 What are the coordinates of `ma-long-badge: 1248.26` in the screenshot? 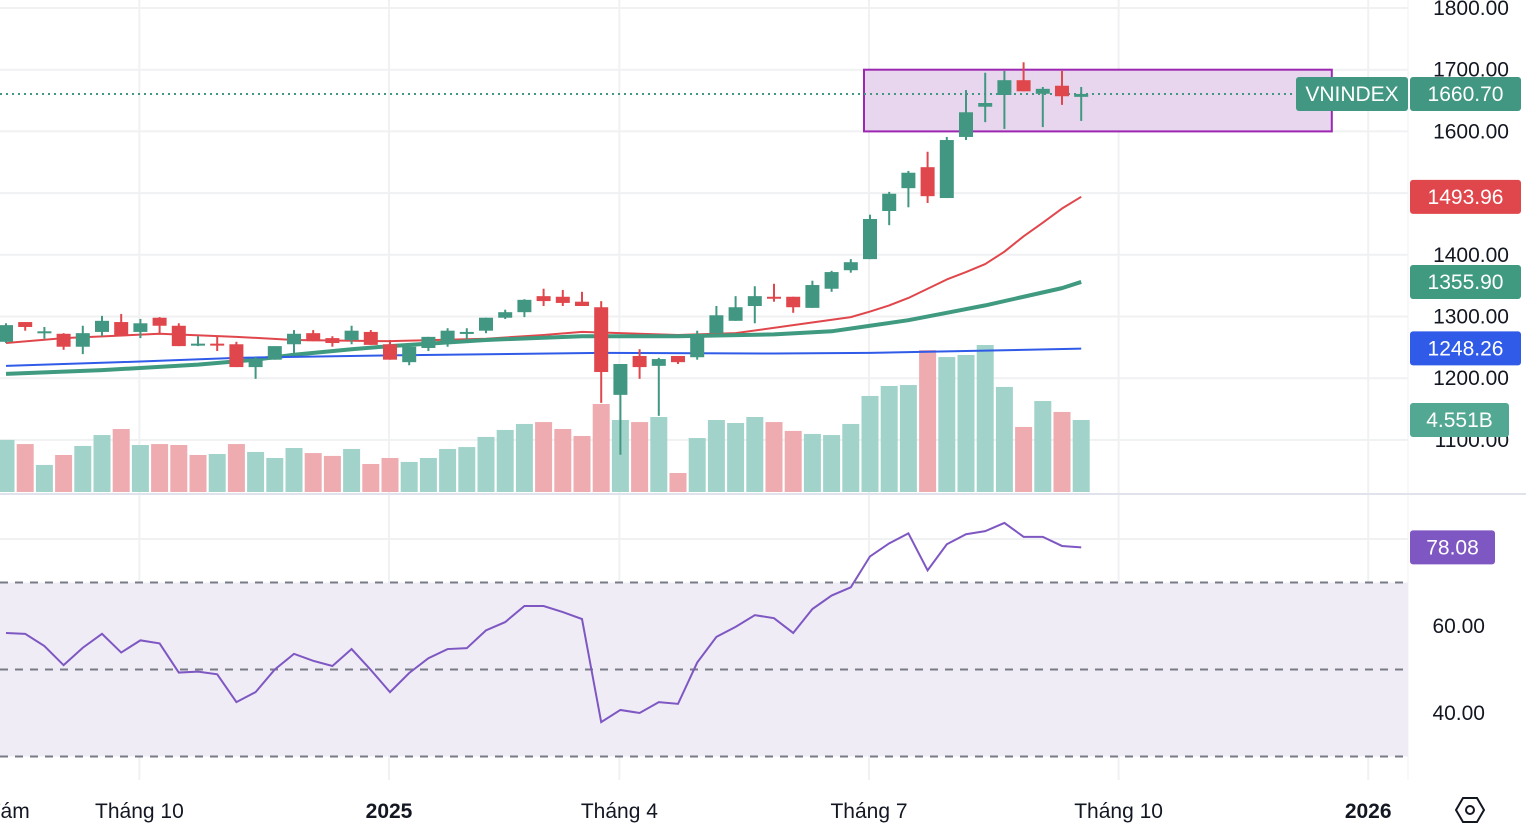 It's located at (1465, 348).